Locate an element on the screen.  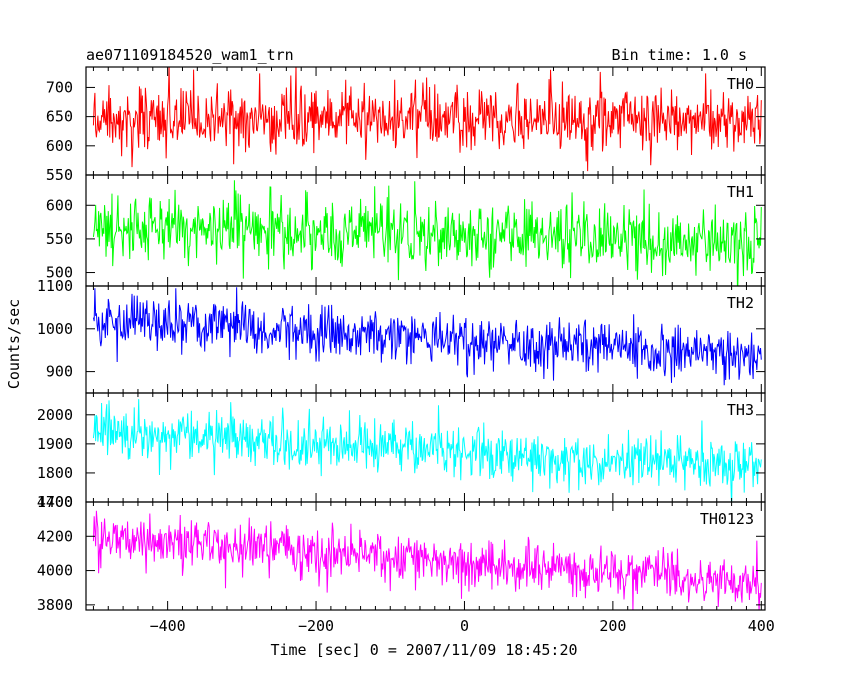
panel-label: TH3 is located at coordinates (740, 410).